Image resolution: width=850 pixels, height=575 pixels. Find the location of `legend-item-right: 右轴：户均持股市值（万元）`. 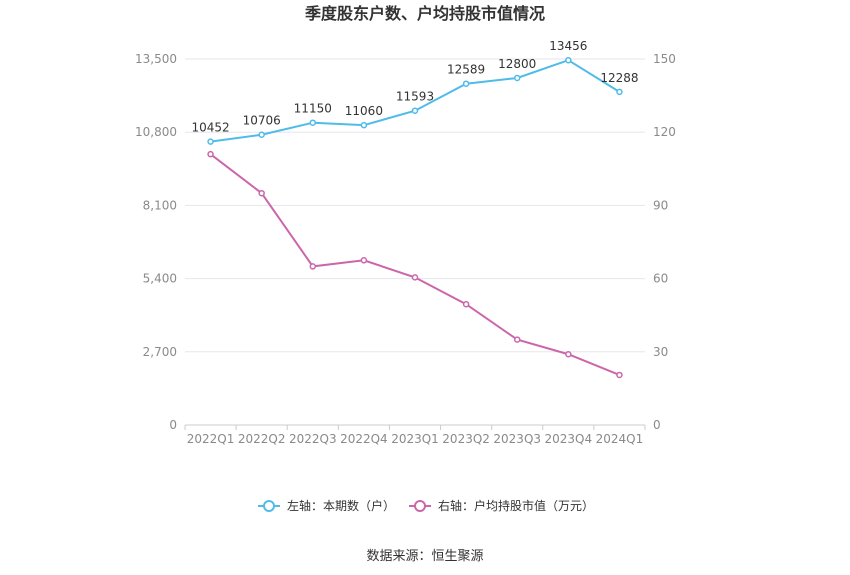

legend-item-right: 右轴：户均持股市值（万元） is located at coordinates (501, 505).